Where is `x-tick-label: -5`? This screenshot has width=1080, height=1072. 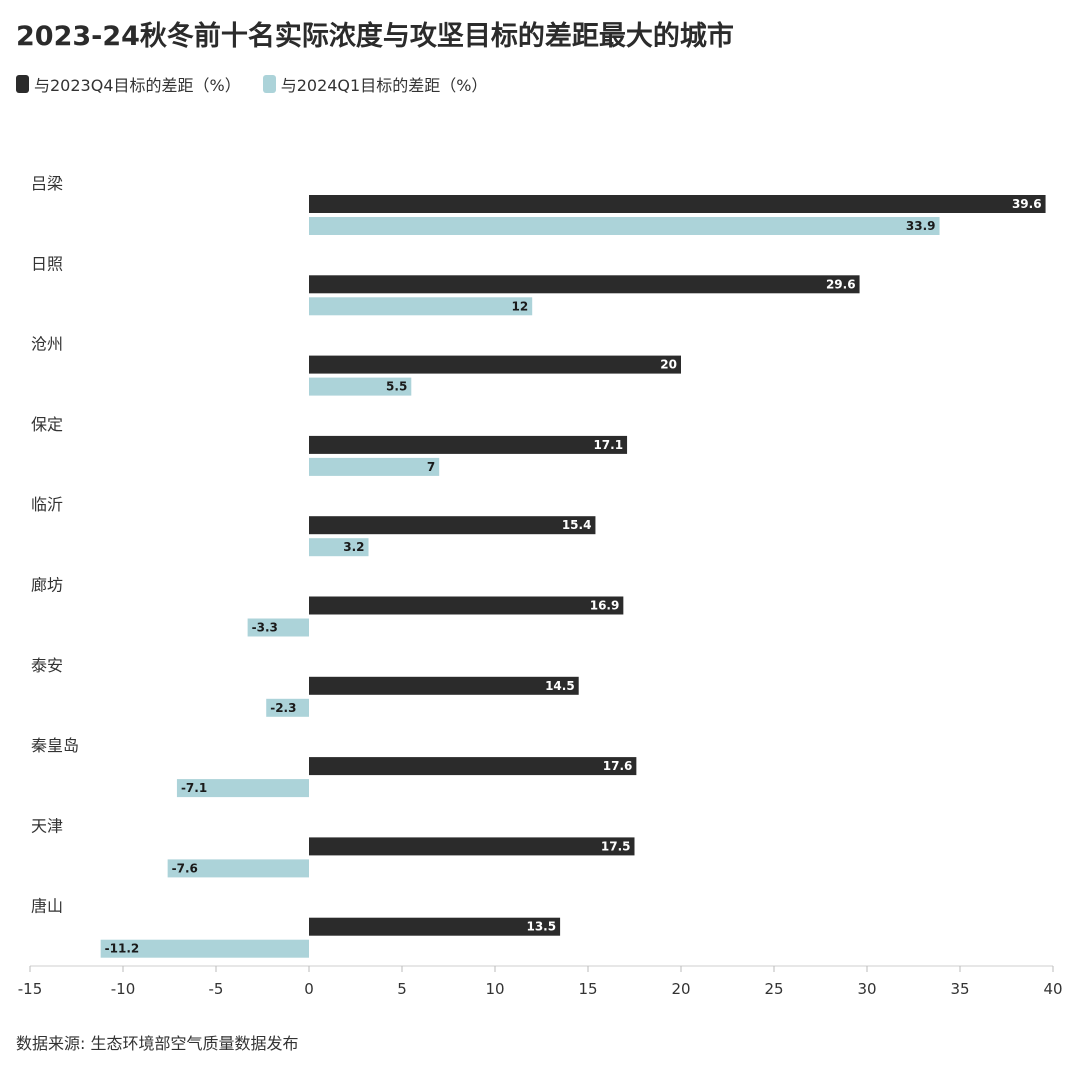 x-tick-label: -5 is located at coordinates (216, 989).